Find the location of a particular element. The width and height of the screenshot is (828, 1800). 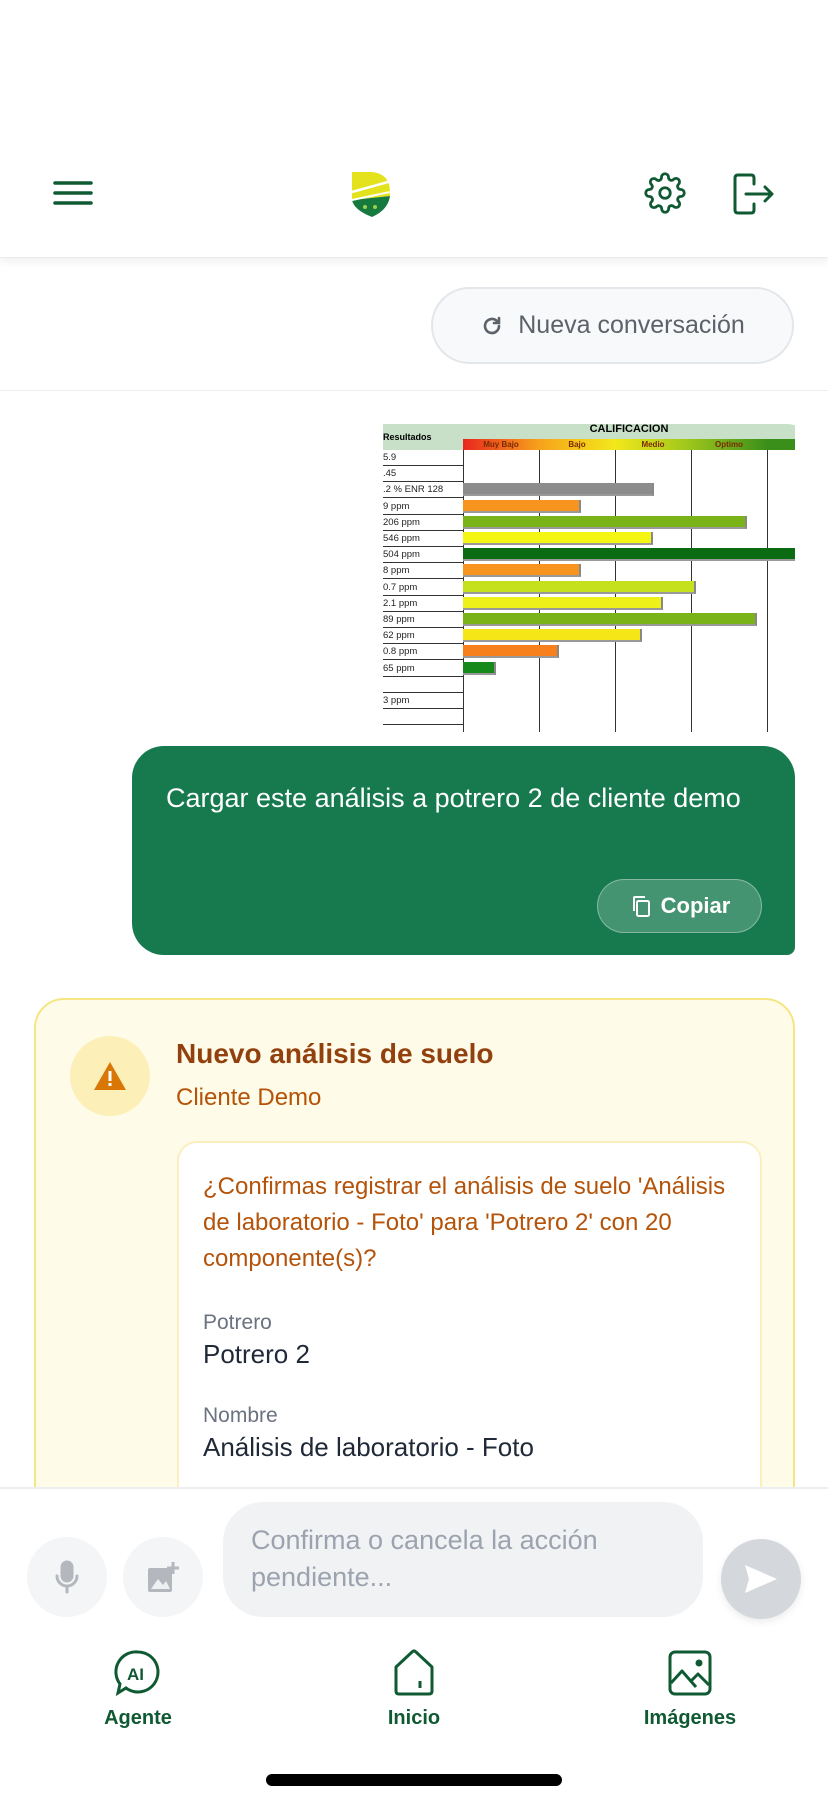

result-label: 0.8 ppm is located at coordinates (423, 652).